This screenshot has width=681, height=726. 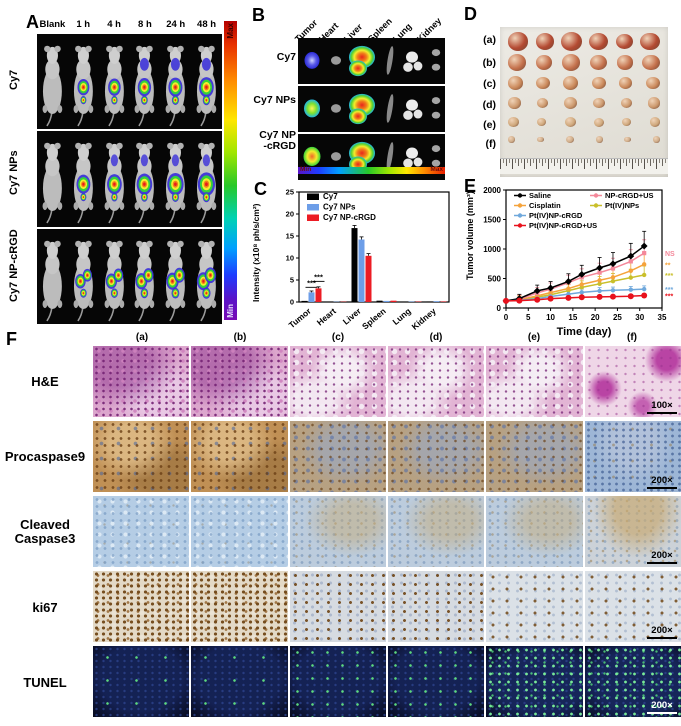 What do you see at coordinates (662, 407) in the screenshot?
I see `magnification-label: 100×` at bounding box center [662, 407].